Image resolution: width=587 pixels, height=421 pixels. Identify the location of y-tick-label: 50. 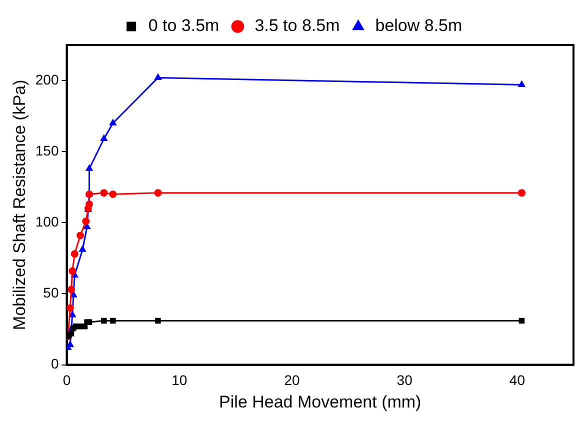
(51, 292).